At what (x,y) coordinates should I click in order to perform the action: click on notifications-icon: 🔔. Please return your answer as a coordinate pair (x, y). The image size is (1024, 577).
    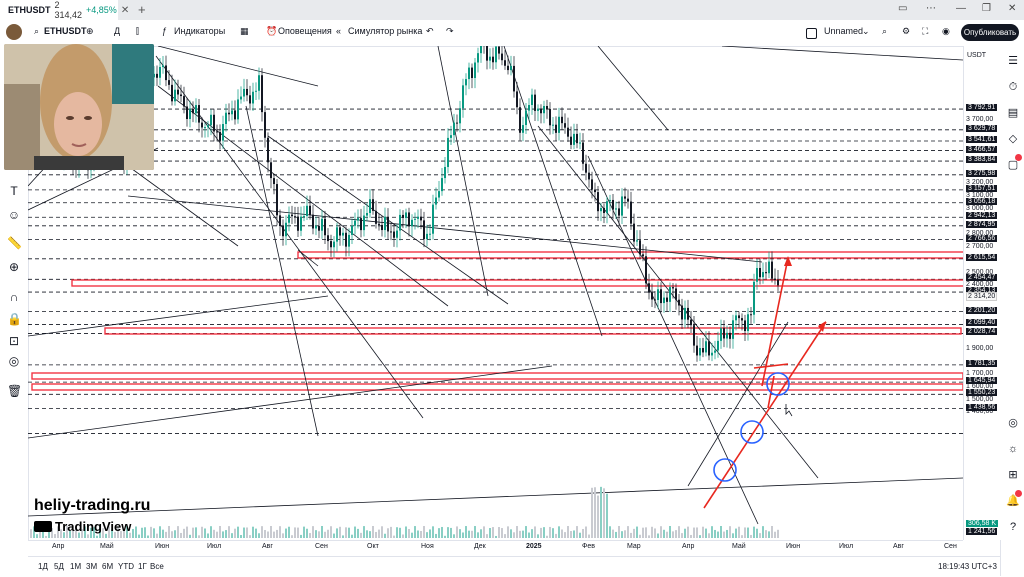
    Looking at the image, I should click on (1013, 501).